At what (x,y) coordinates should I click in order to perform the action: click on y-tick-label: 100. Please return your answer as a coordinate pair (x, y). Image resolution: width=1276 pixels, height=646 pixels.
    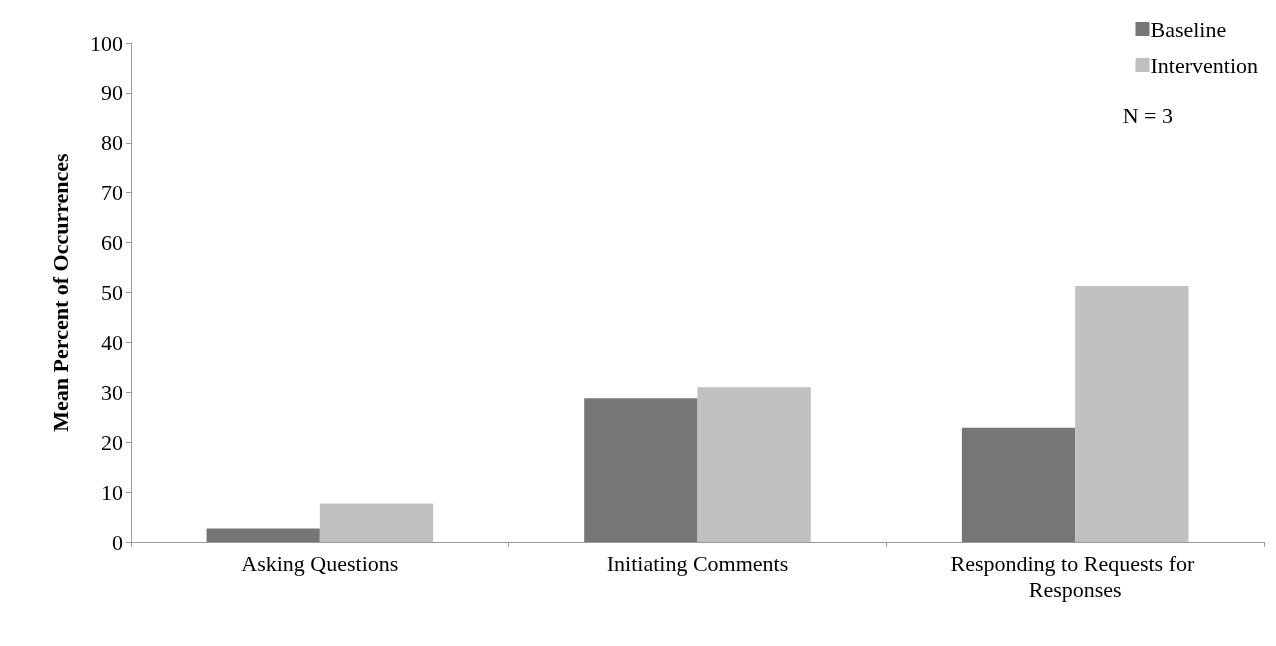
    Looking at the image, I should click on (106, 43).